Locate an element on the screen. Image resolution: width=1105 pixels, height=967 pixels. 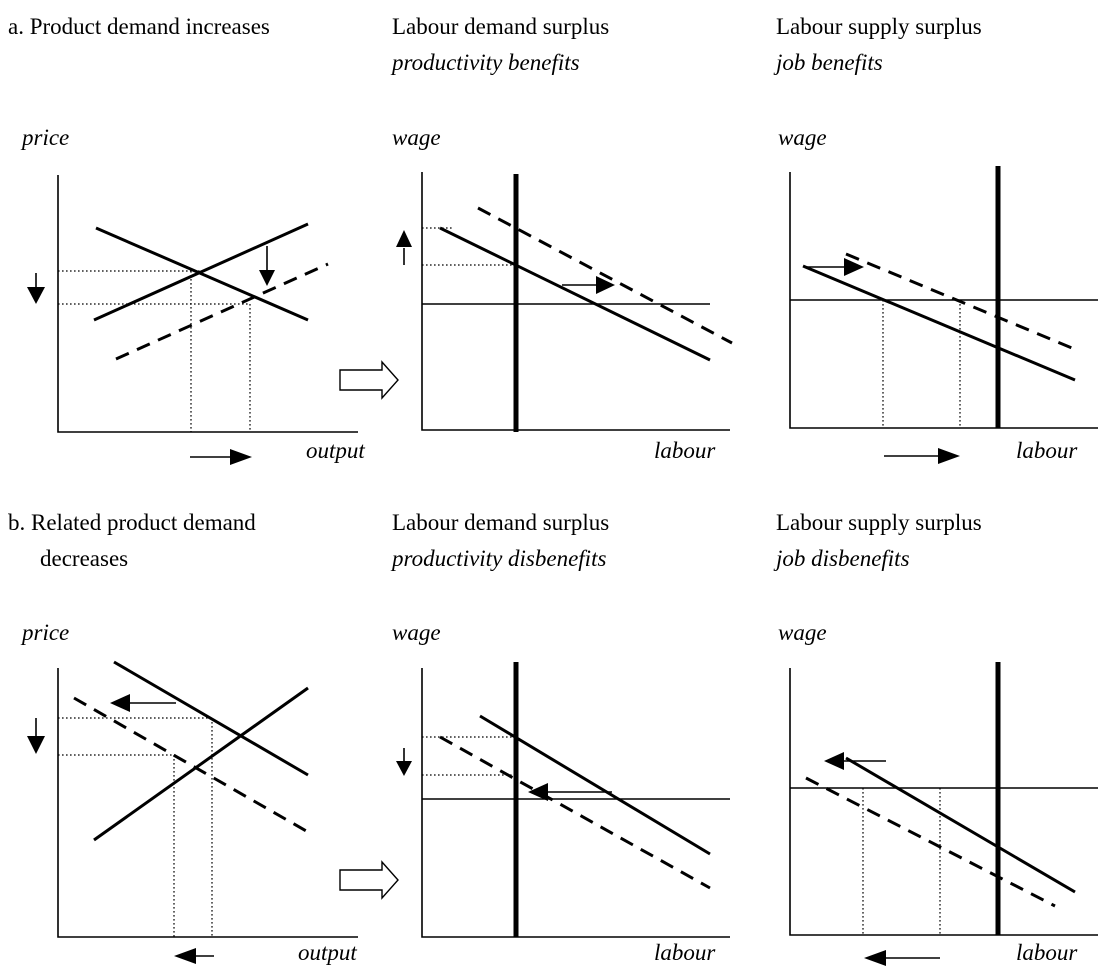
row-a-panel3-subtitle: job benefits is located at coordinates (828, 62).